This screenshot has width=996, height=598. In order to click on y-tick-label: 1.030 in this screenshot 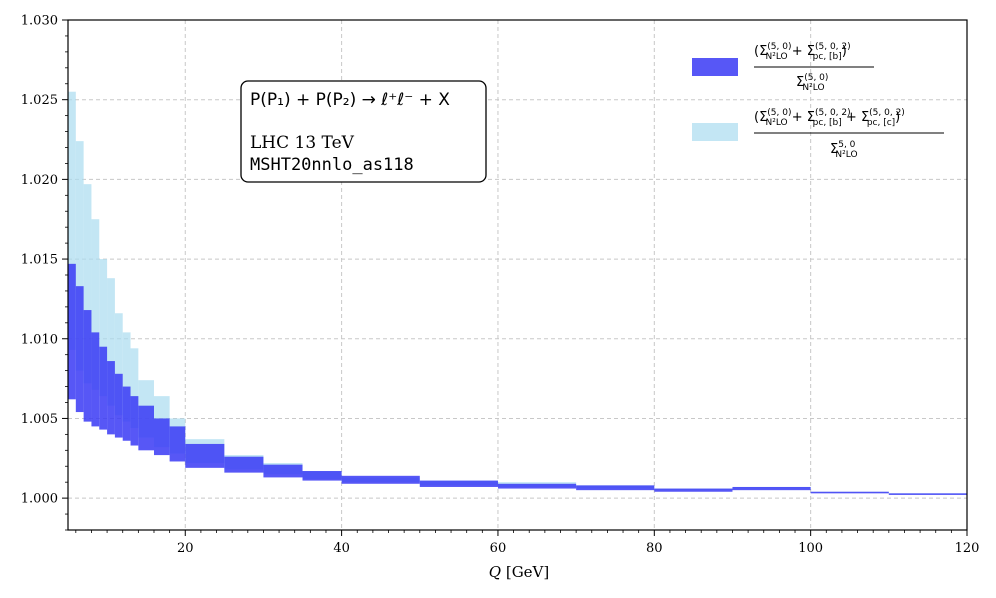, I will do `click(39, 21)`.